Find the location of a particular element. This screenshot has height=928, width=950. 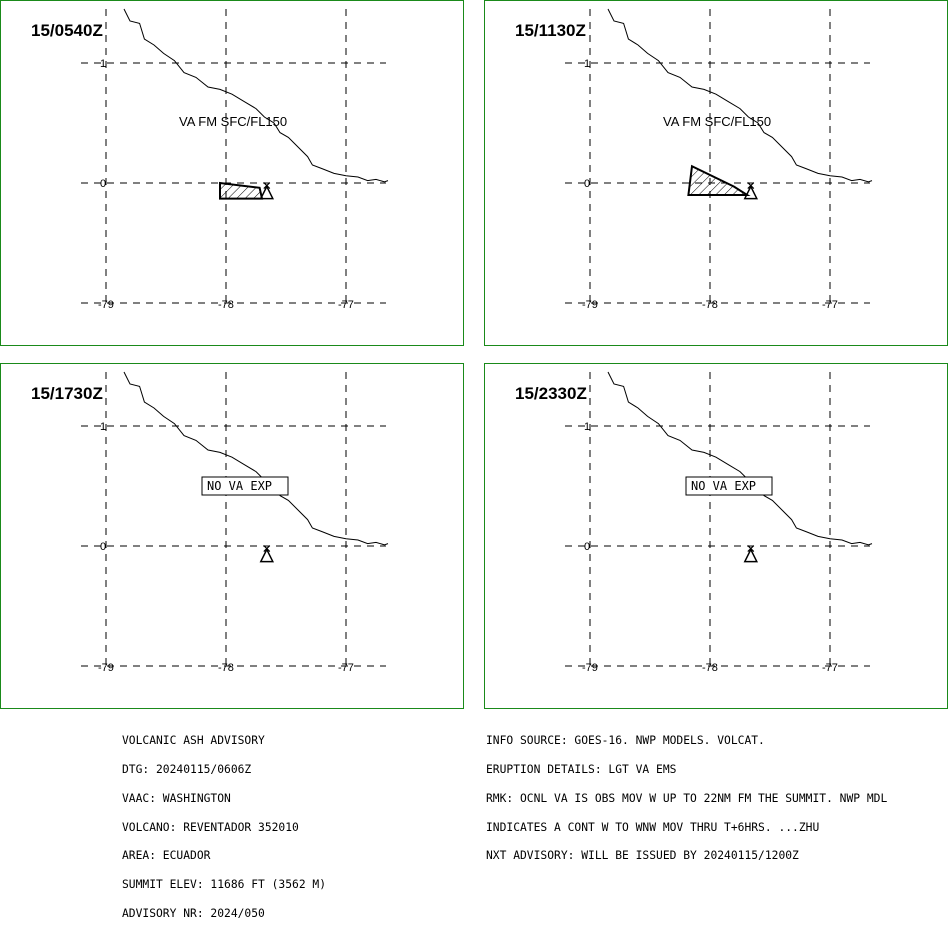

advisory-line: VAAC: WASHINGTON is located at coordinates (176, 798).